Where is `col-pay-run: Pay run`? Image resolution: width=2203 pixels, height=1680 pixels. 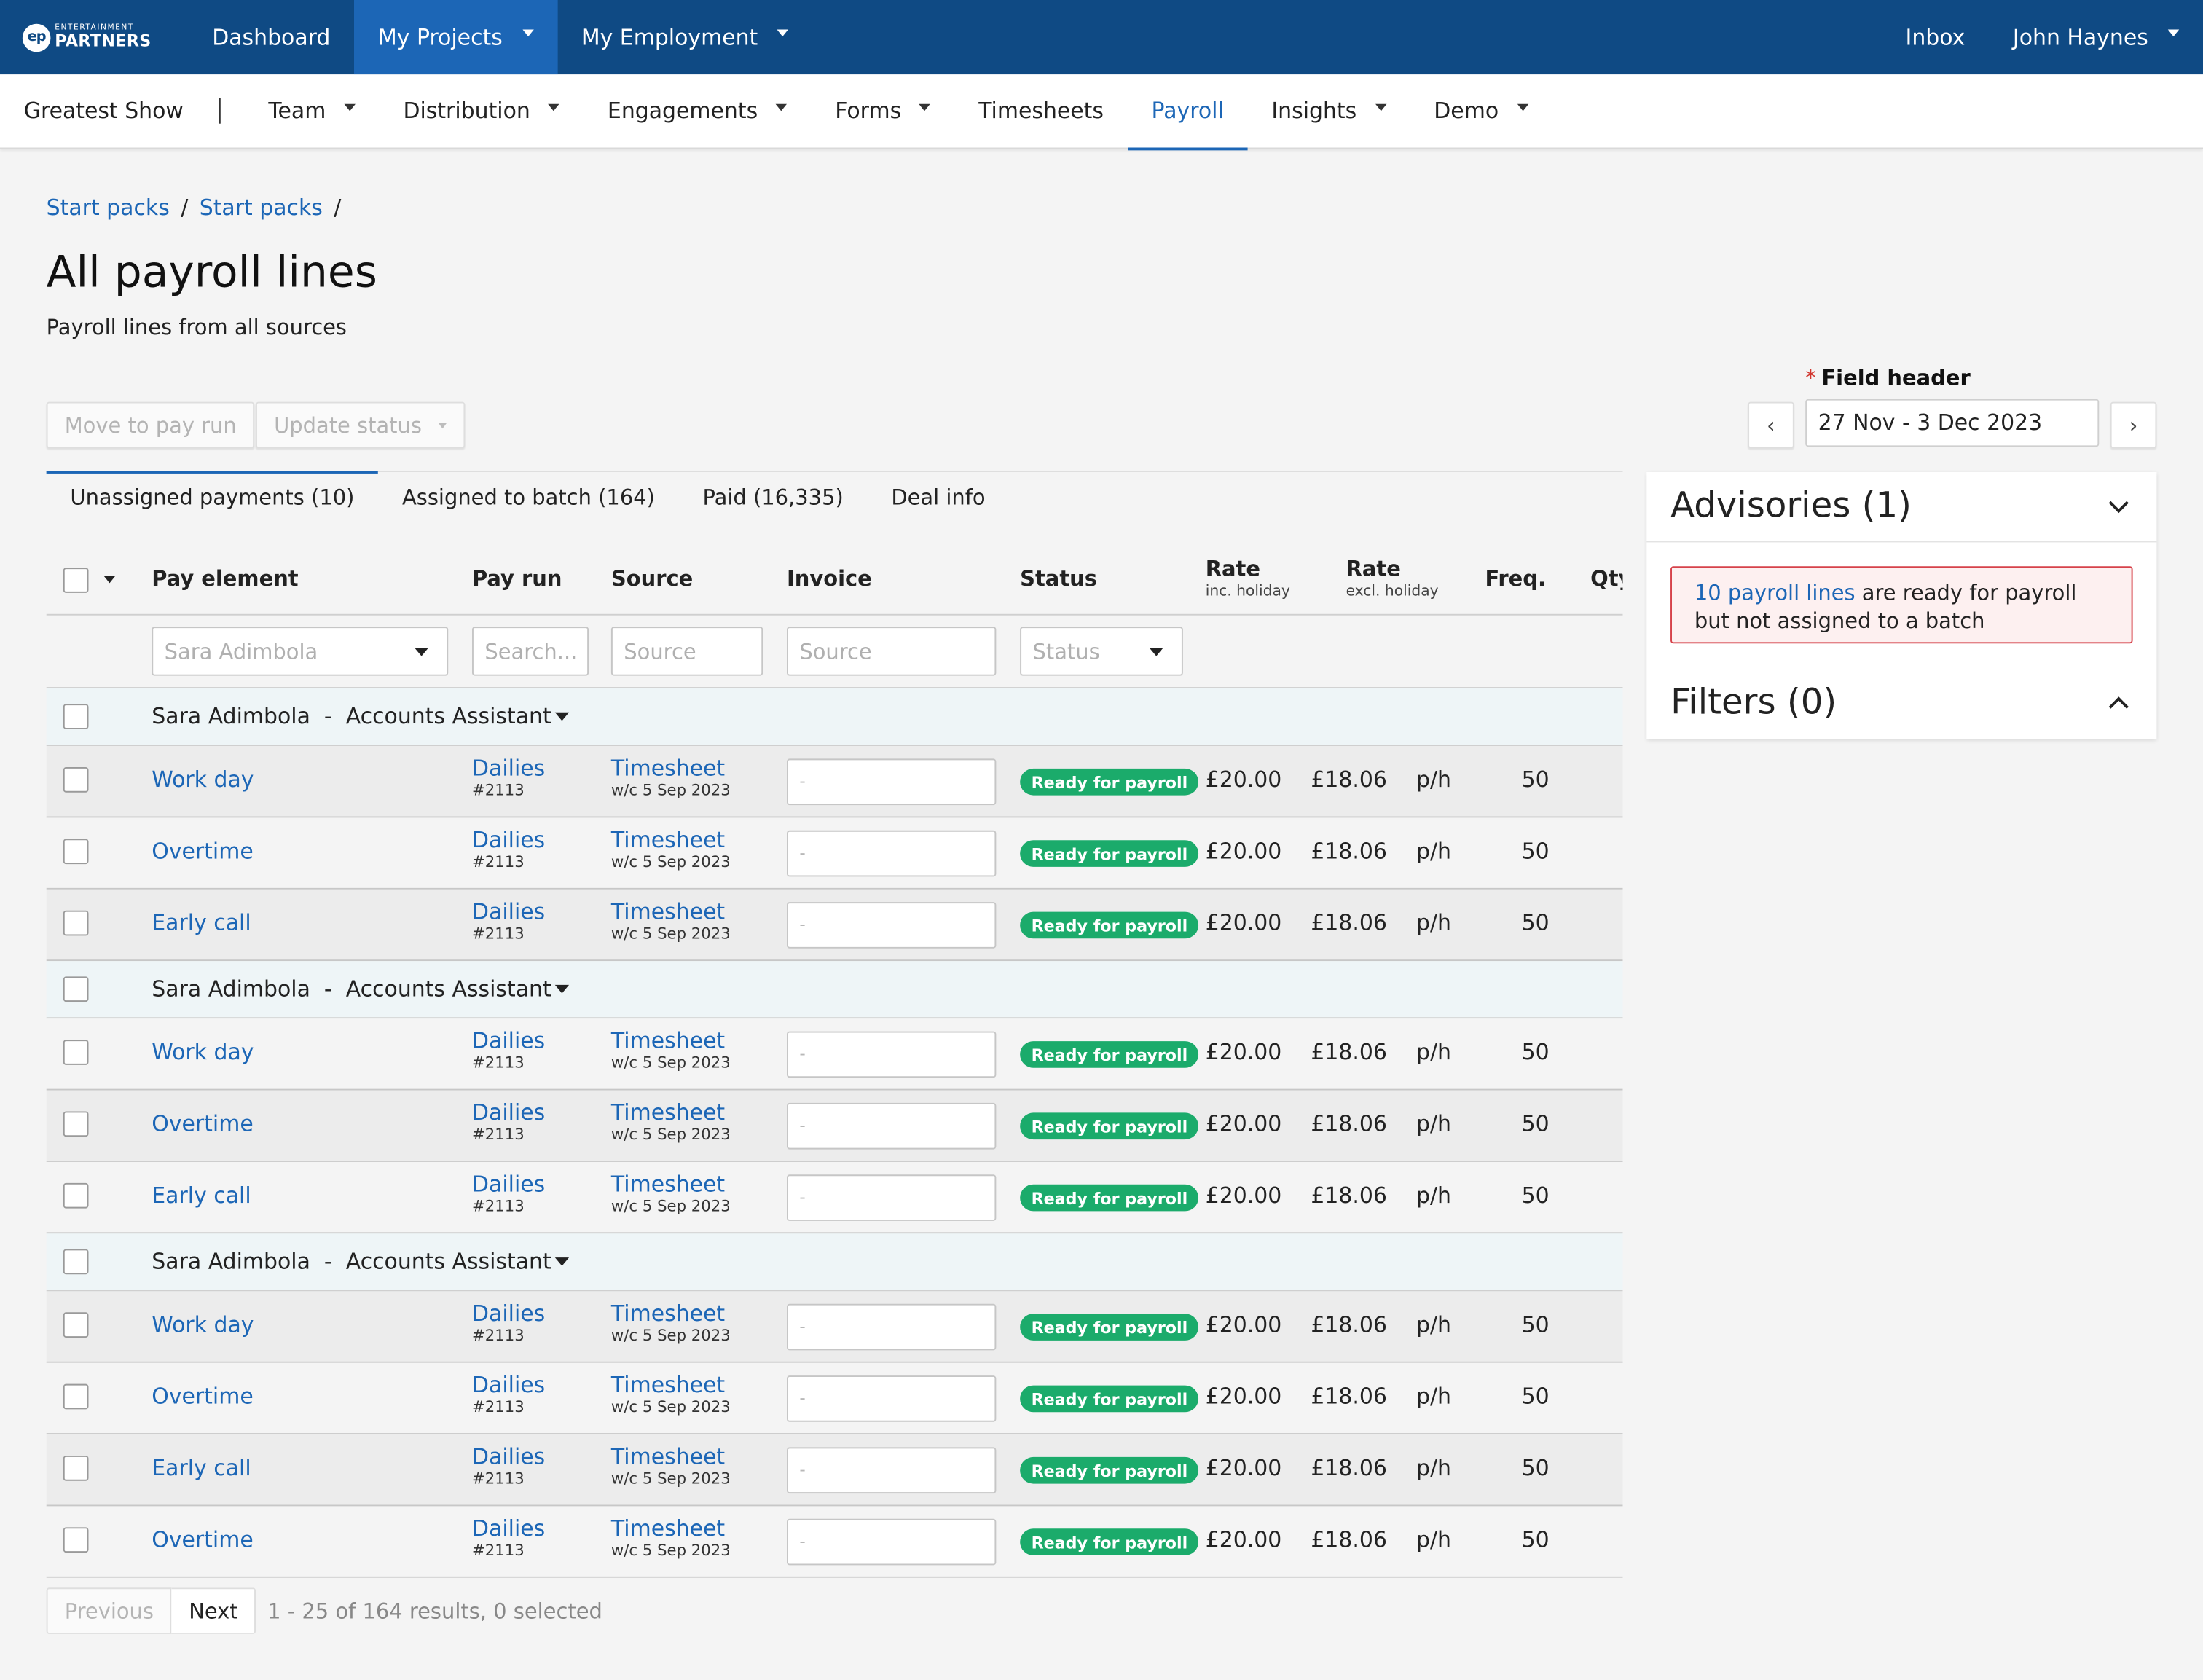
col-pay-run: Pay run is located at coordinates (517, 579).